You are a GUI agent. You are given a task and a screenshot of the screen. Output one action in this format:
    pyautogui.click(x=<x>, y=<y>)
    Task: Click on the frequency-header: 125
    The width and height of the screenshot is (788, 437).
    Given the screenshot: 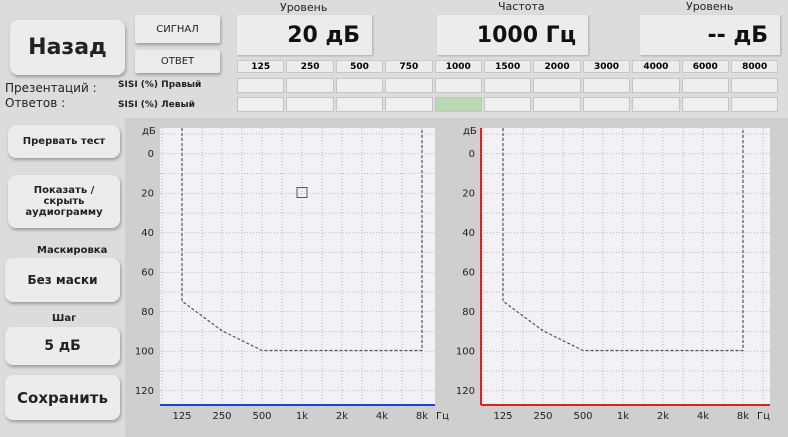 What is the action you would take?
    pyautogui.click(x=261, y=66)
    